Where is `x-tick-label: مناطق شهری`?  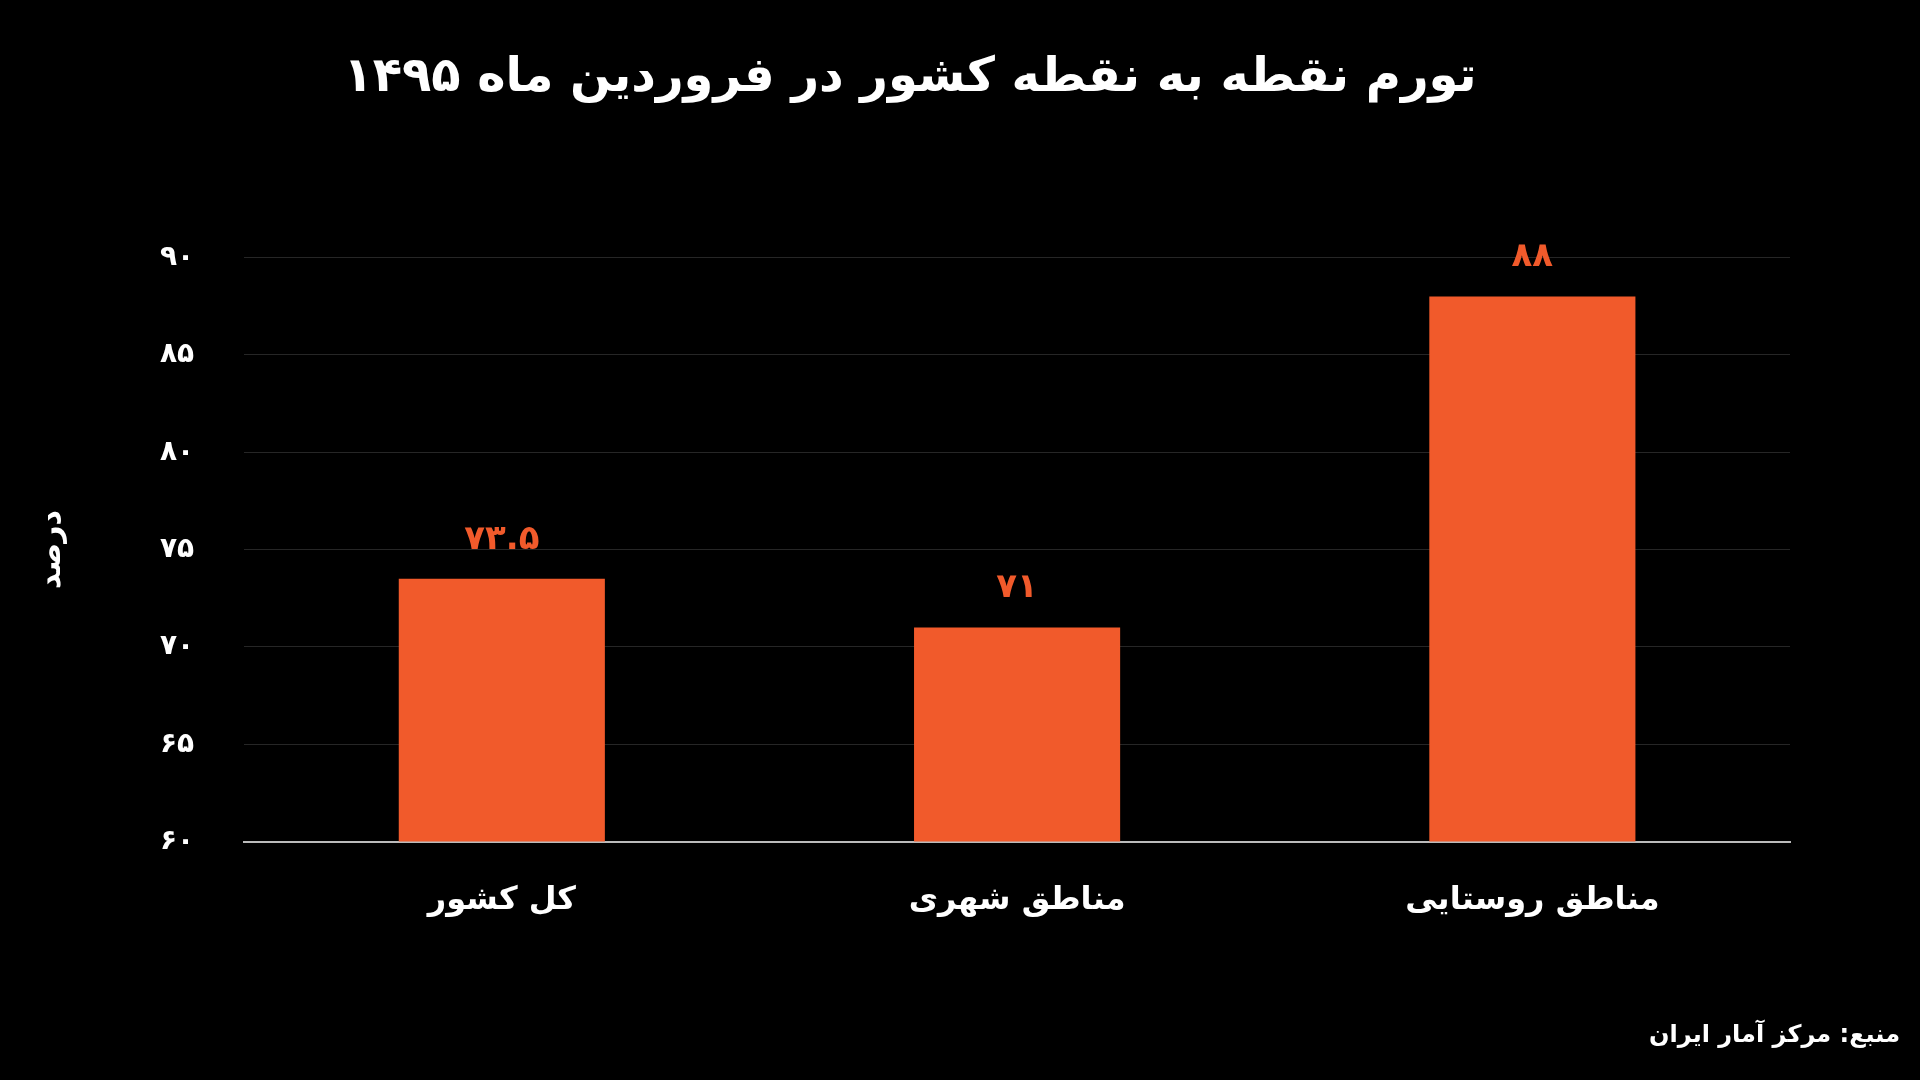
x-tick-label: مناطق شهری is located at coordinates (1017, 898).